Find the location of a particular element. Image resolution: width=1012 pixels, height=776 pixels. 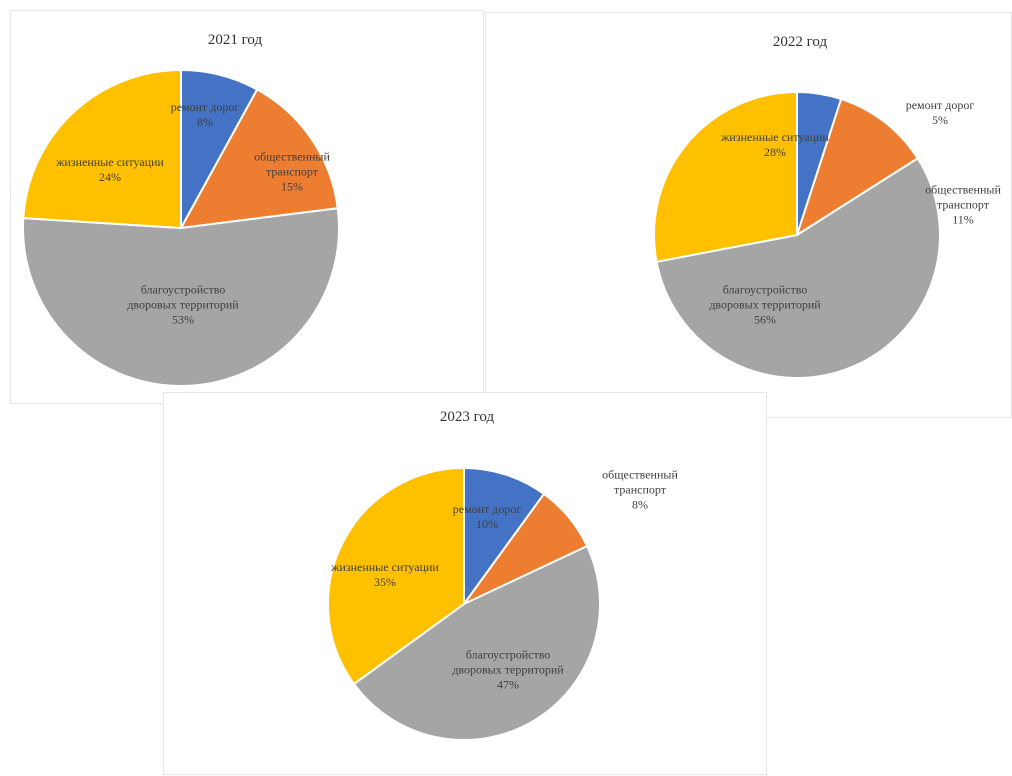

data-label: ремонт дорог 8% is located at coordinates (205, 115).